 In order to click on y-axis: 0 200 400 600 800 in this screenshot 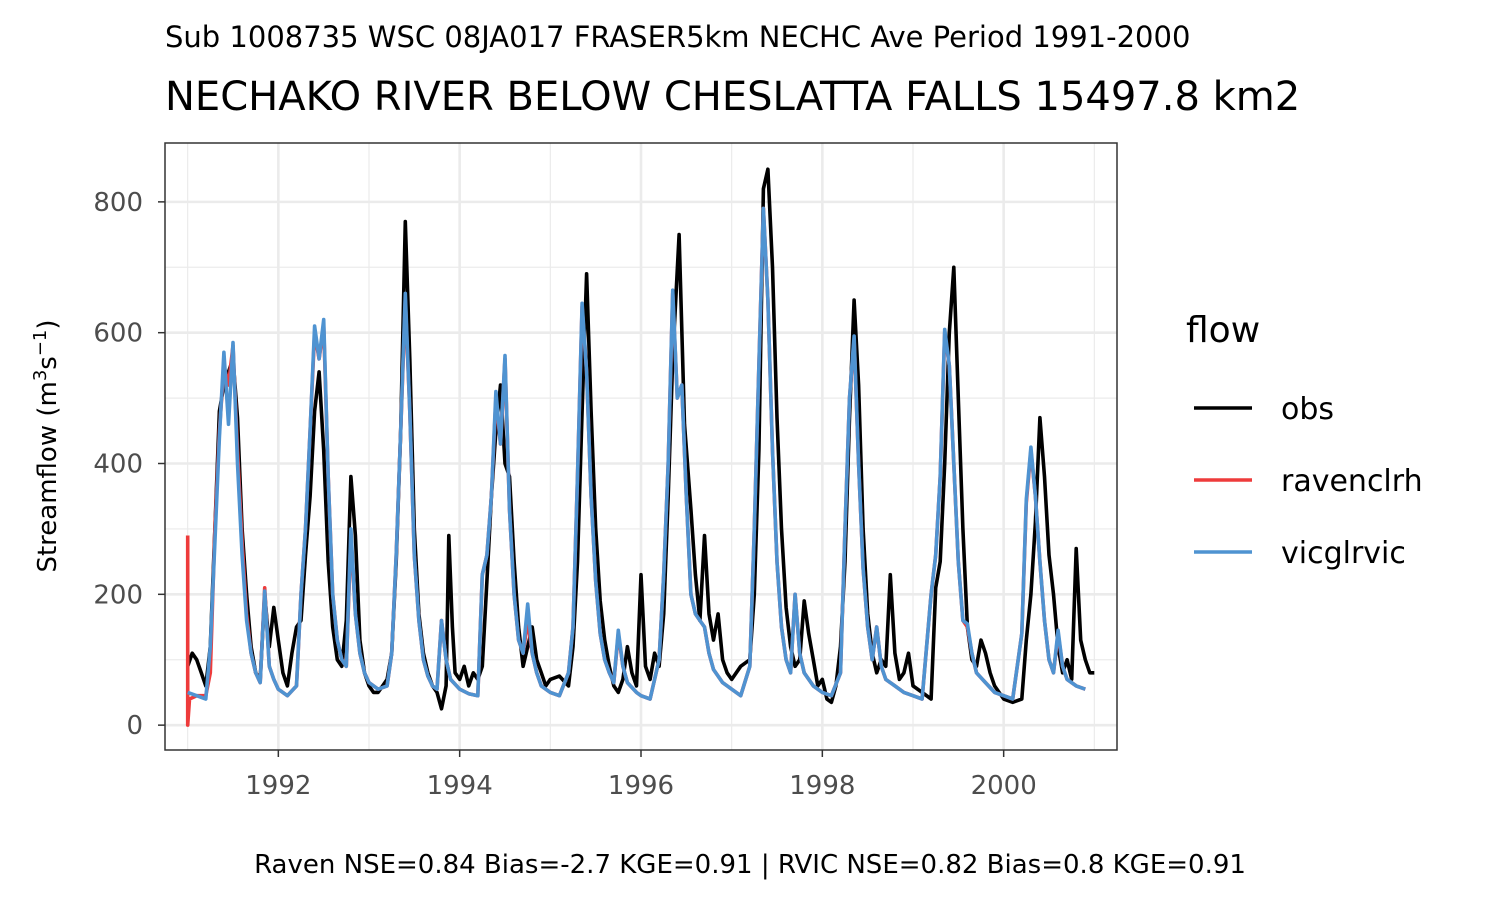, I will do `click(129, 464)`.